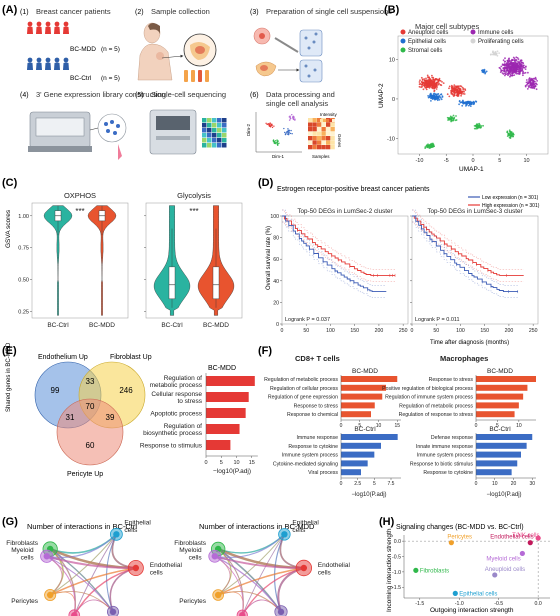  Describe the element at coordinates (193, 260) in the screenshot. I see `violin-plot: Glycolysis BC-Ctrl BC-MDD ***` at that location.